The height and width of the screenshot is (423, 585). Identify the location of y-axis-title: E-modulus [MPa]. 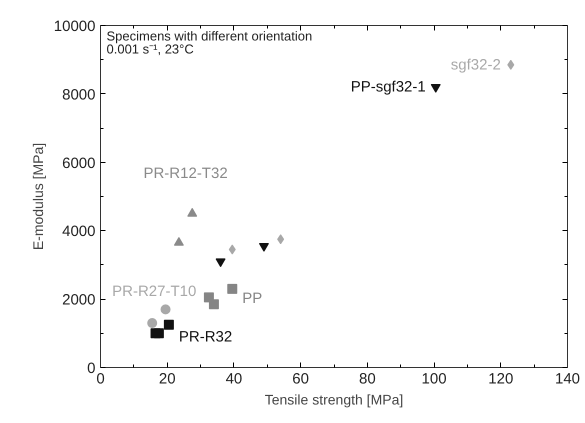
(38, 196).